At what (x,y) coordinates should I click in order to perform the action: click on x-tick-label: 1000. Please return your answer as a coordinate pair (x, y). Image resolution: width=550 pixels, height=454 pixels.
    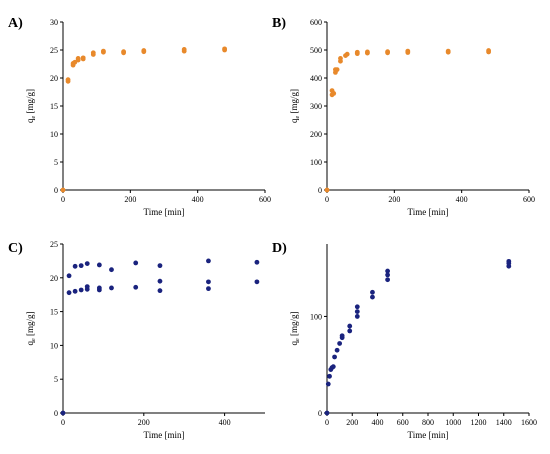
    Looking at the image, I should click on (453, 422).